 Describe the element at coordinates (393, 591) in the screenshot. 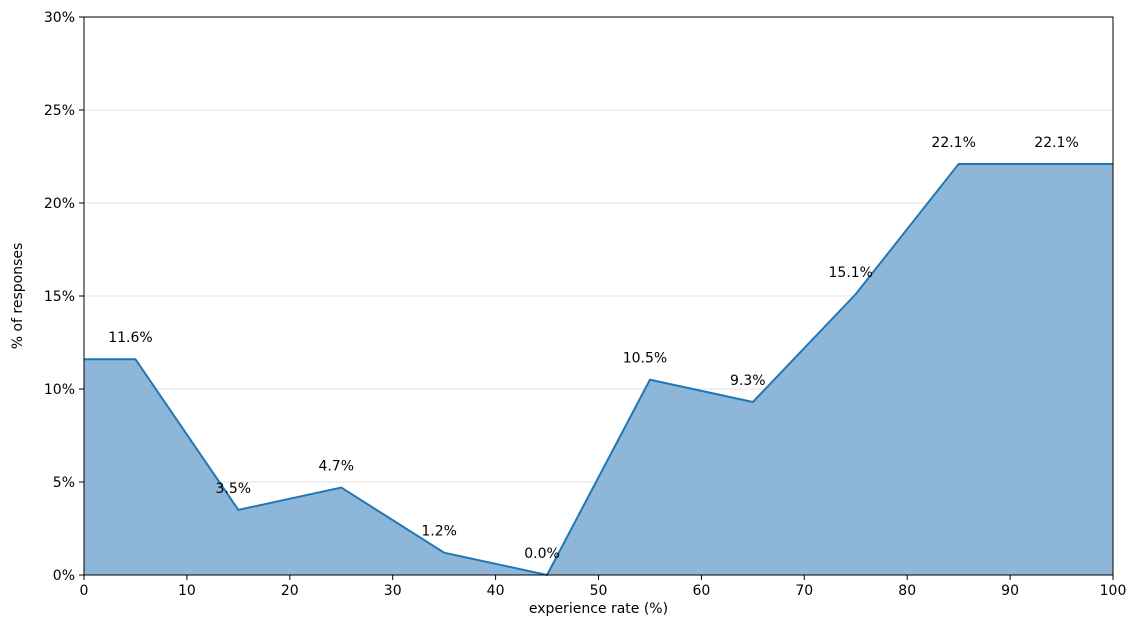

I see `x-tick-label: 30` at that location.